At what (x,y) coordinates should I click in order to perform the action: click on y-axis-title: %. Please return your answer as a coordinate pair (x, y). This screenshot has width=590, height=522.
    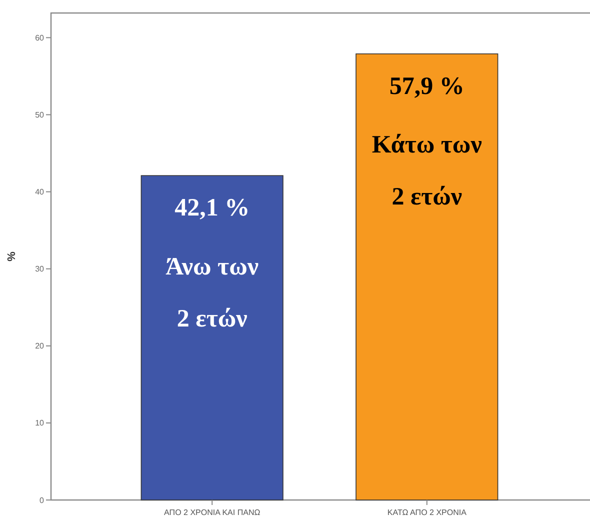
    Looking at the image, I should click on (12, 256).